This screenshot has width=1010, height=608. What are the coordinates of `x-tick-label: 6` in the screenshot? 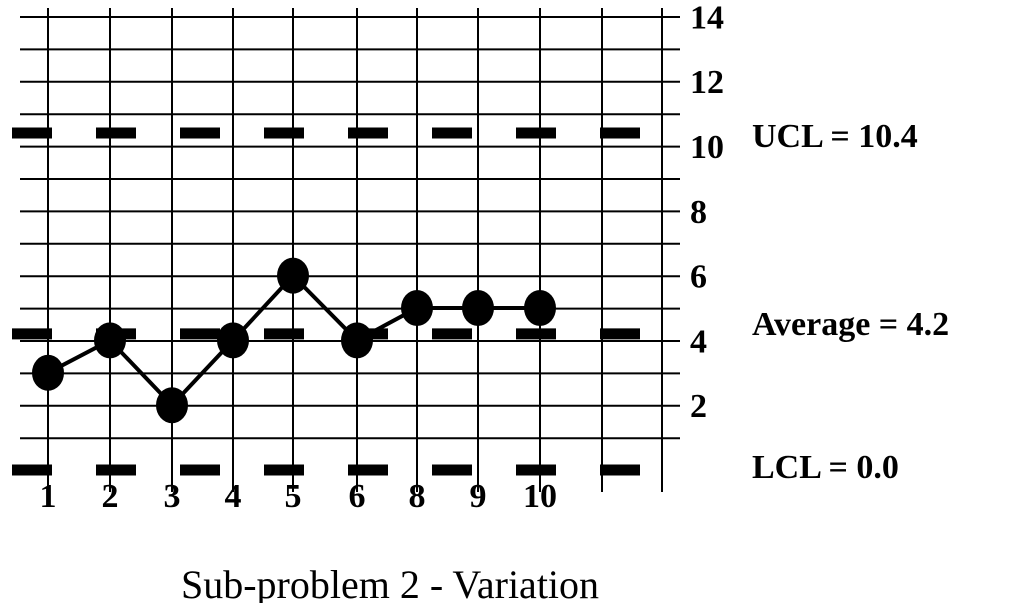 It's located at (357, 496).